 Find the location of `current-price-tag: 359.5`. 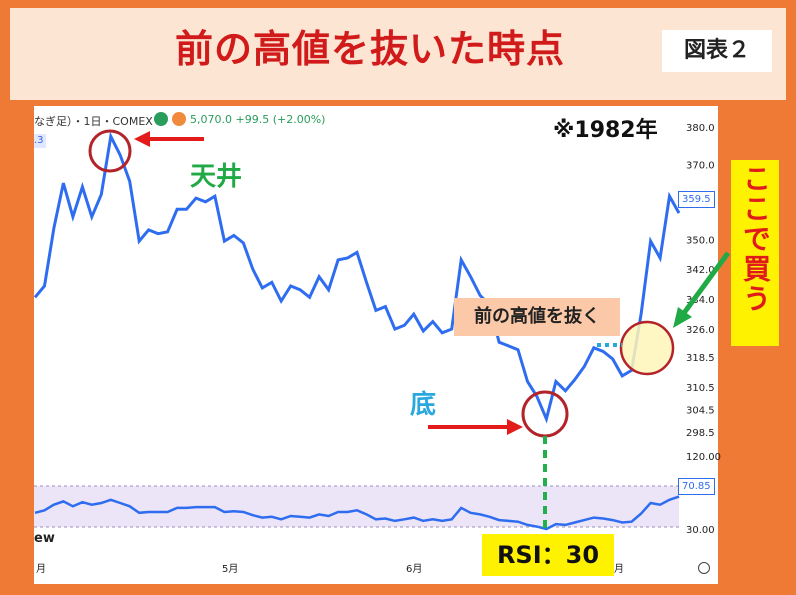

current-price-tag: 359.5 is located at coordinates (696, 199).